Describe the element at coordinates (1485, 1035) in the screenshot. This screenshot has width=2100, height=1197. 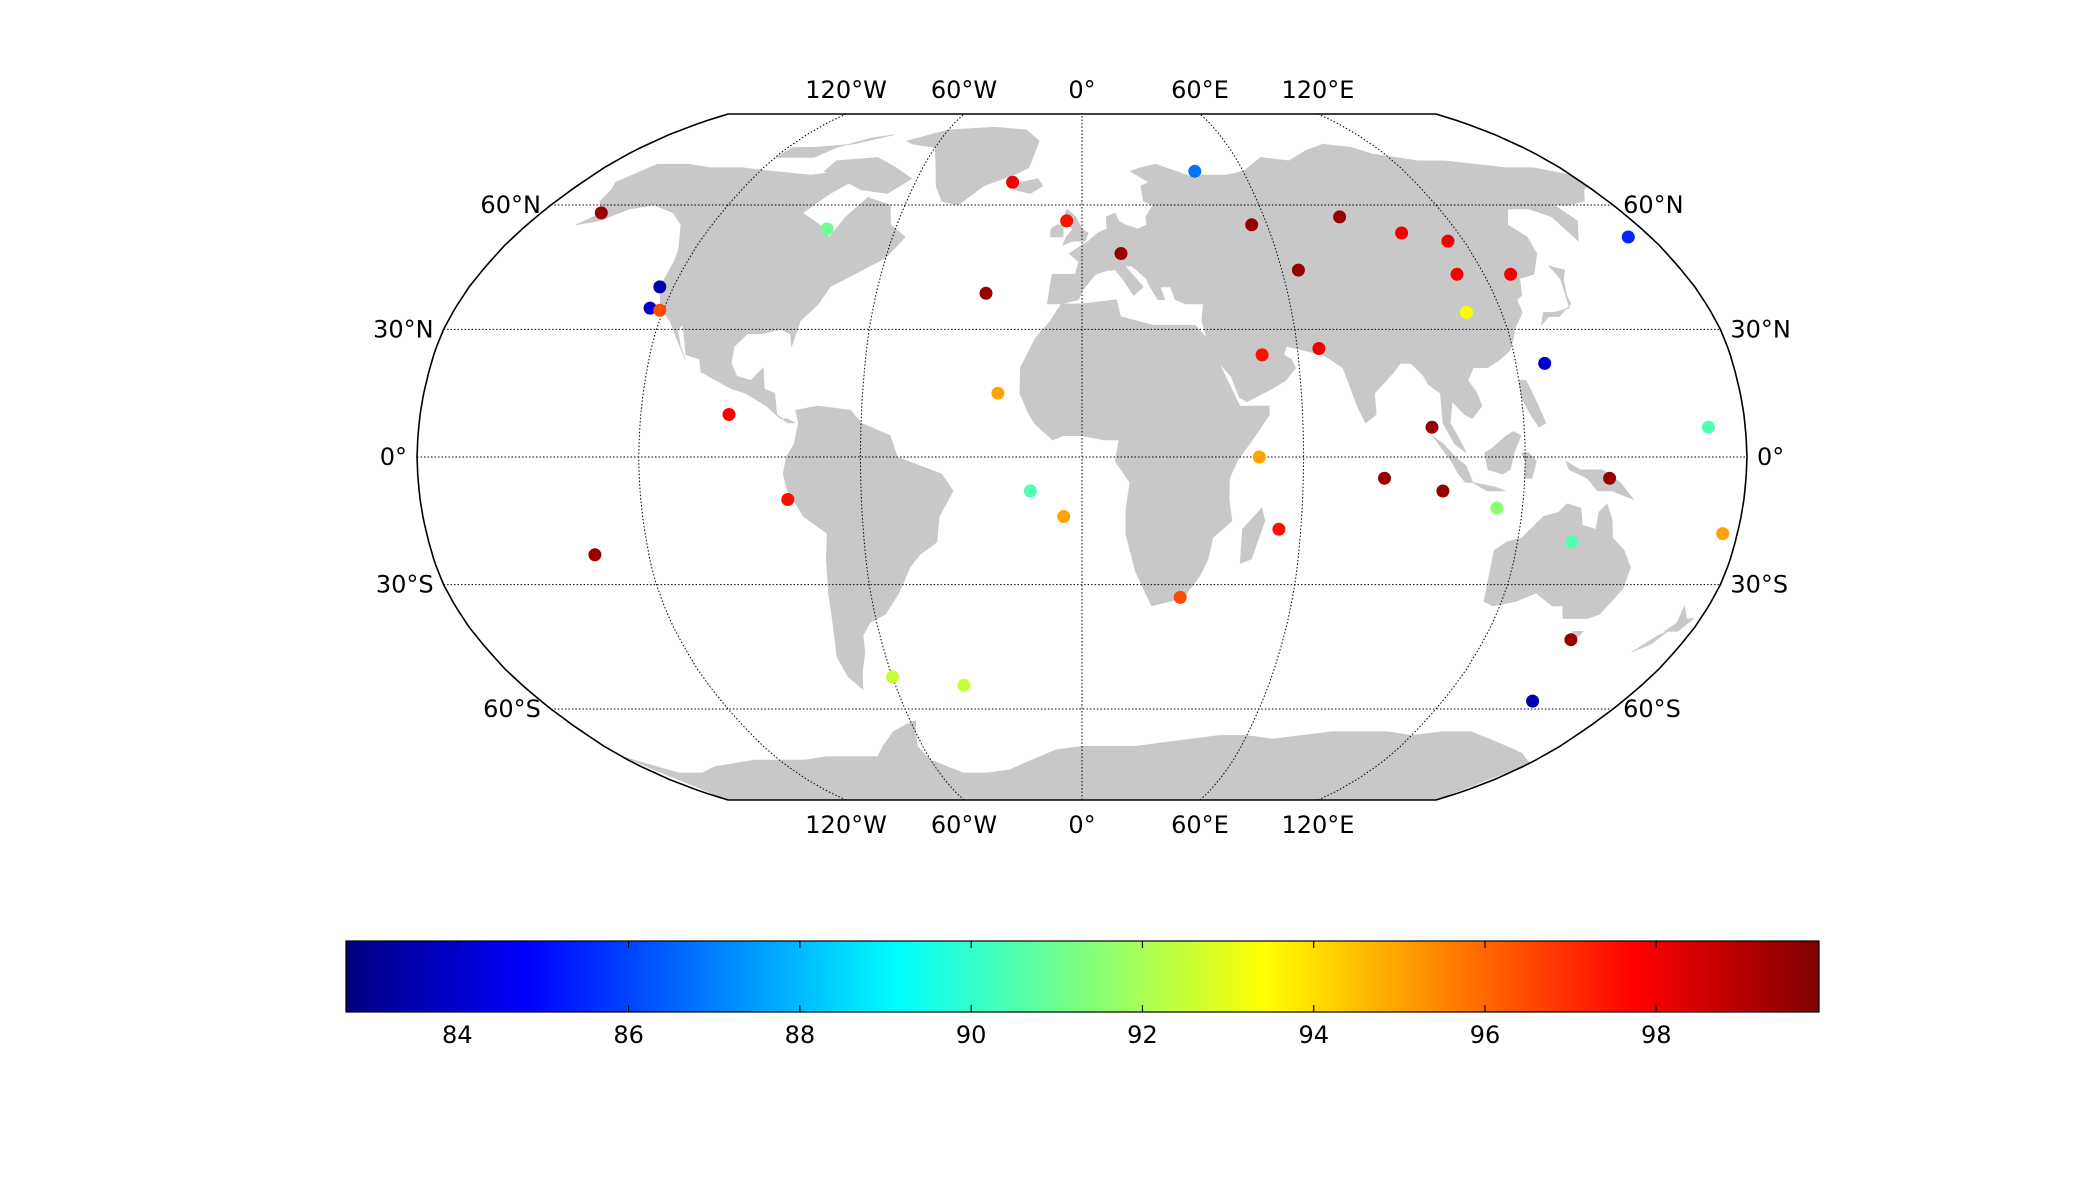
I see `colorbar-tick-label: 96` at that location.